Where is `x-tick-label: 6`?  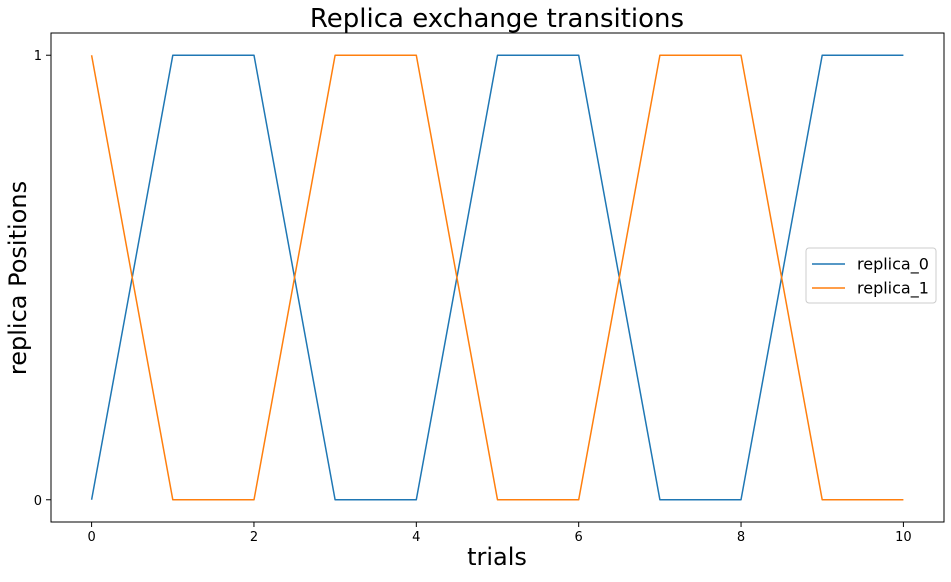
x-tick-label: 6 is located at coordinates (579, 537).